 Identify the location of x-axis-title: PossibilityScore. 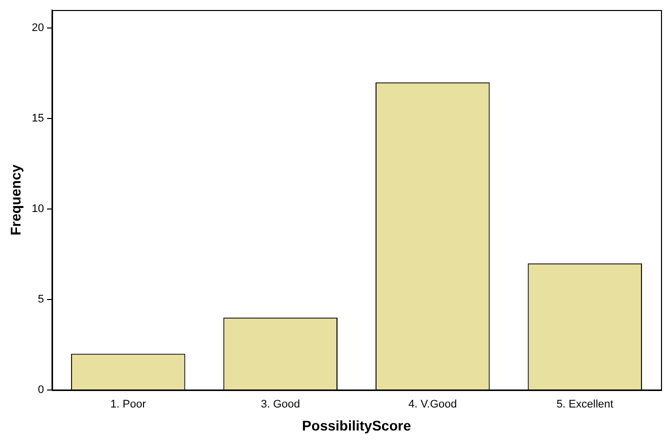
(357, 425).